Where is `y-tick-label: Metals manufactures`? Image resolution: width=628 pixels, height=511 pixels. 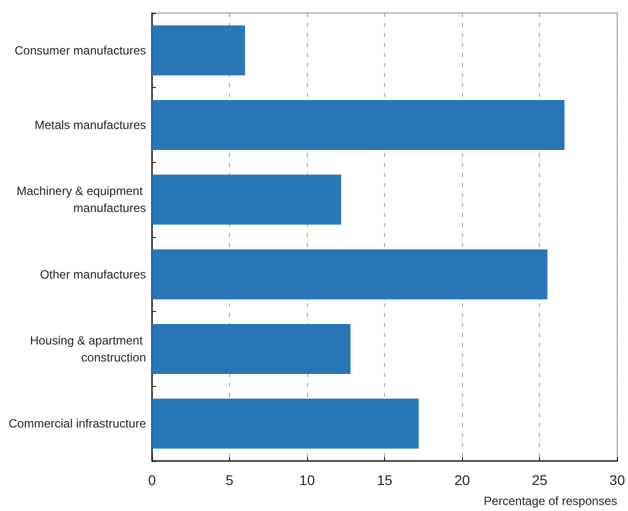 y-tick-label: Metals manufactures is located at coordinates (90, 125).